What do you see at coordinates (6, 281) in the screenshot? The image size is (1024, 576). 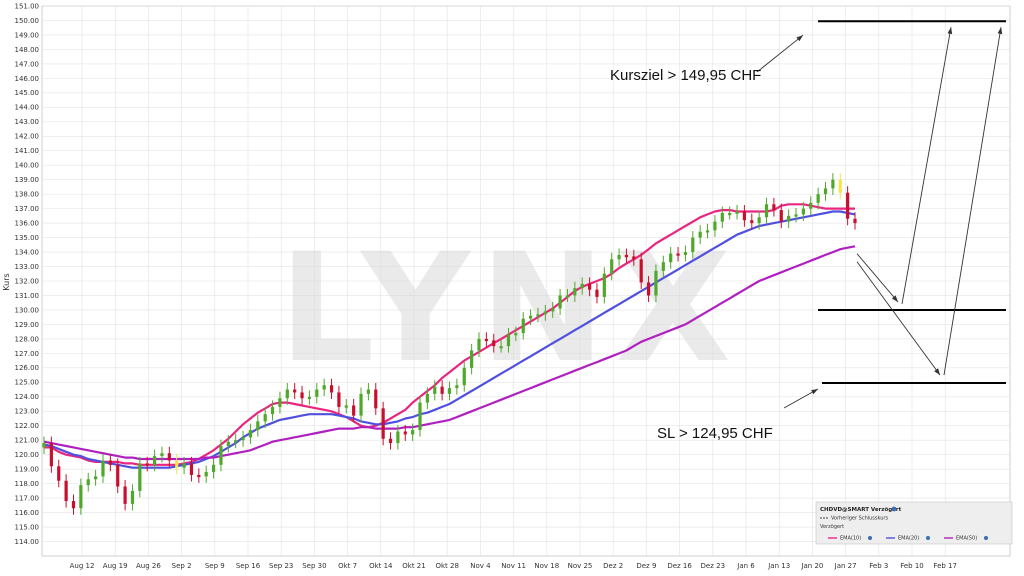 I see `y-axis-label: Kurs` at bounding box center [6, 281].